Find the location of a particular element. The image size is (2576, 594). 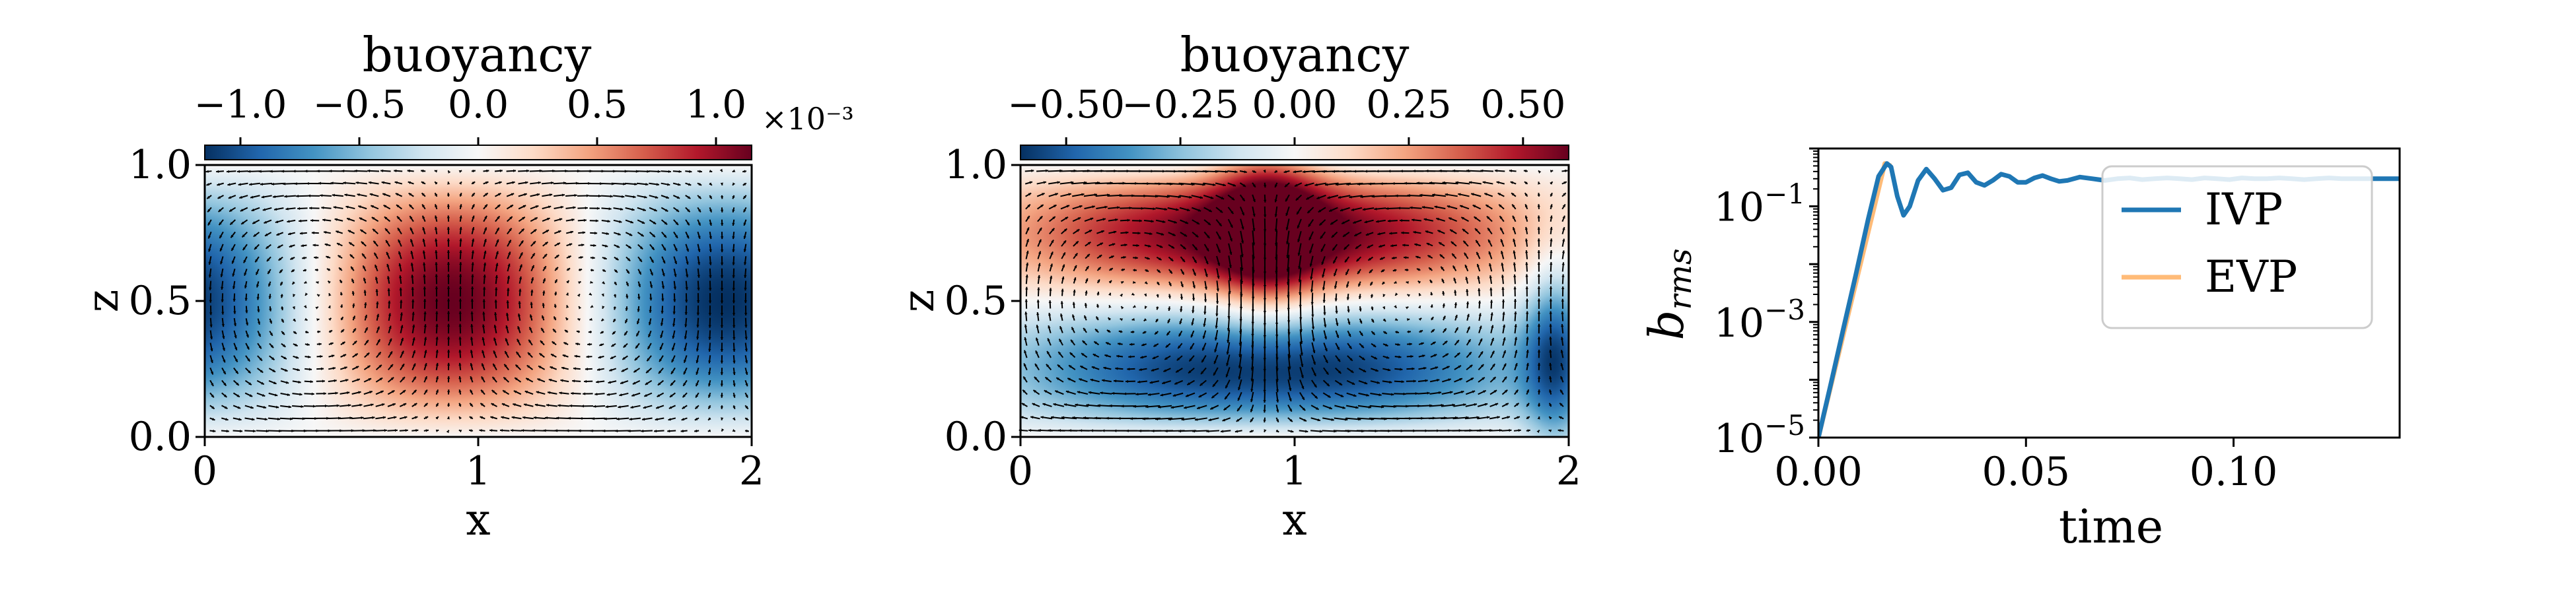

x-axis-label: time is located at coordinates (2111, 527).